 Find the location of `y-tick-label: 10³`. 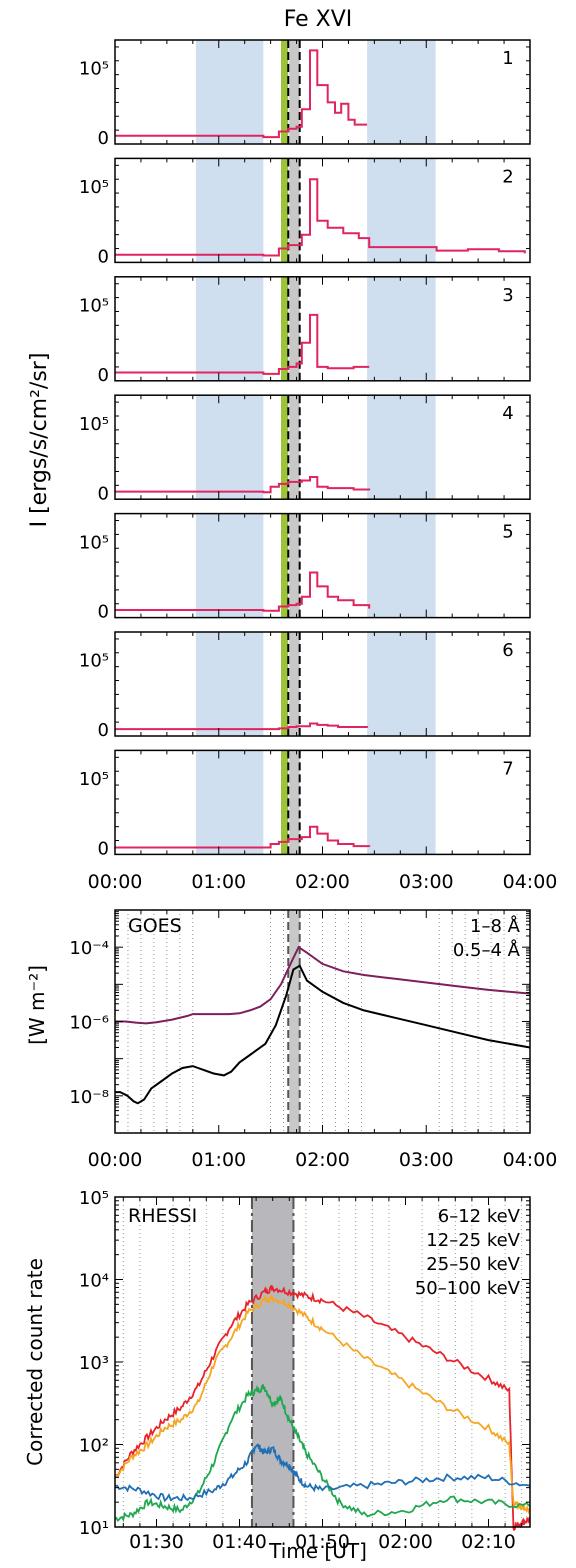

y-tick-label: 10³ is located at coordinates (94, 1363).